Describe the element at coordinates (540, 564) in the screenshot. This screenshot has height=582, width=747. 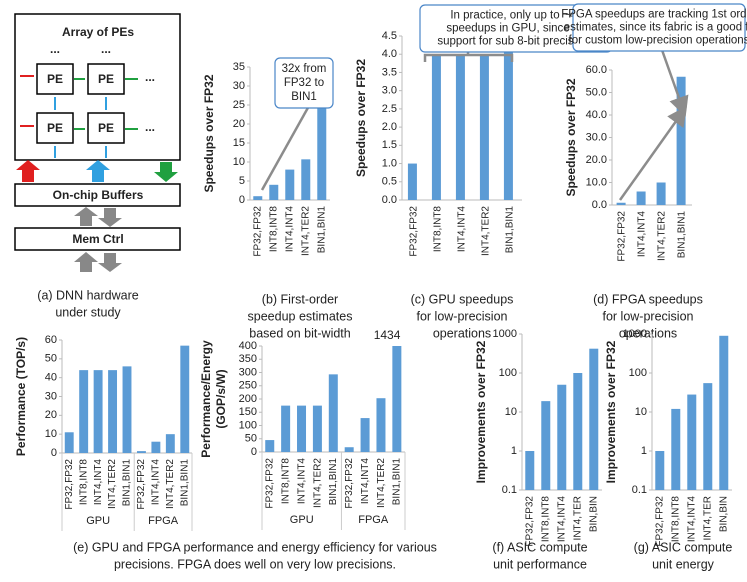
I see `caption: unit performance` at that location.